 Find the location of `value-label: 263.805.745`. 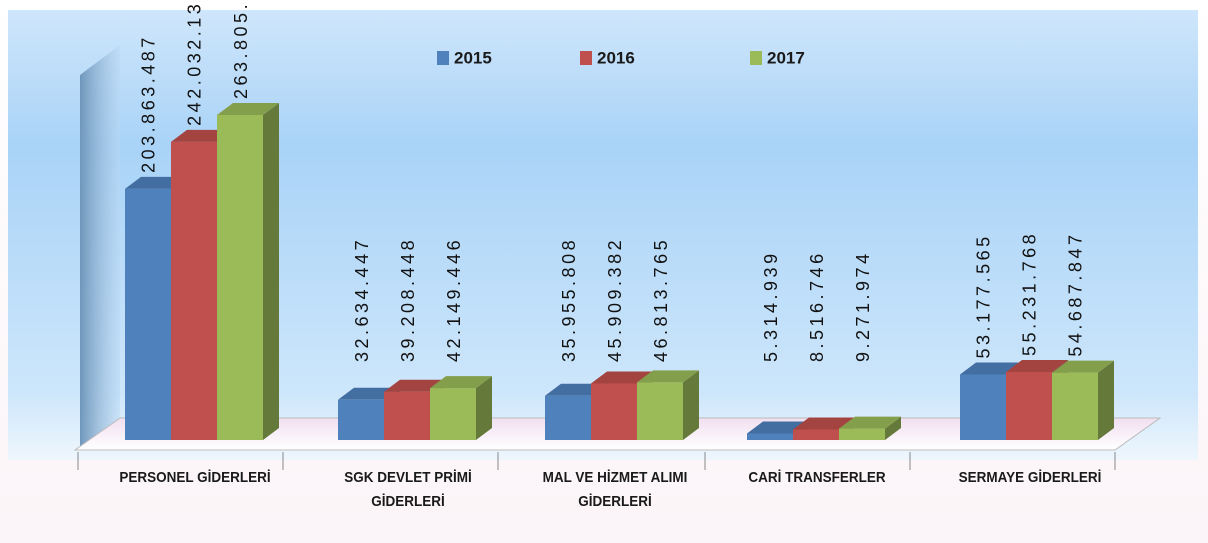

value-label: 263.805.745 is located at coordinates (241, 49).